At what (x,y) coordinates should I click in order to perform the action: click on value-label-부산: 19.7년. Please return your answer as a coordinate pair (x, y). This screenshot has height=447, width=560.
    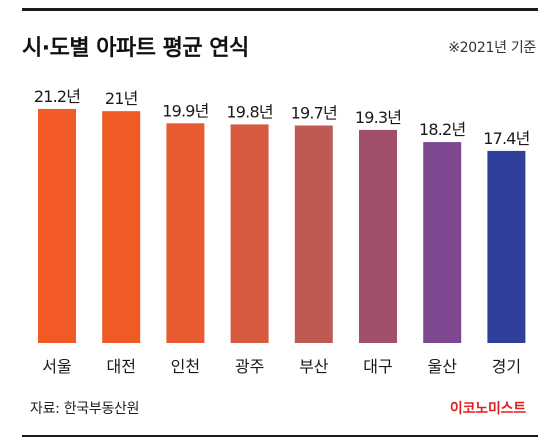
    Looking at the image, I should click on (314, 113).